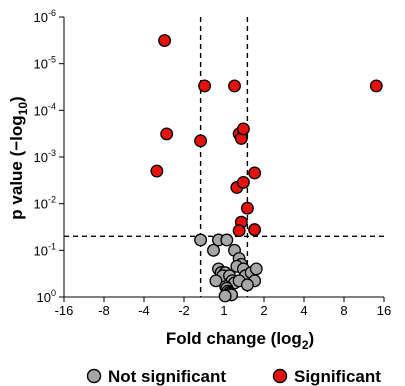 This screenshot has width=405, height=386. Describe the element at coordinates (144, 310) in the screenshot. I see `x-tick-label: -4` at that location.